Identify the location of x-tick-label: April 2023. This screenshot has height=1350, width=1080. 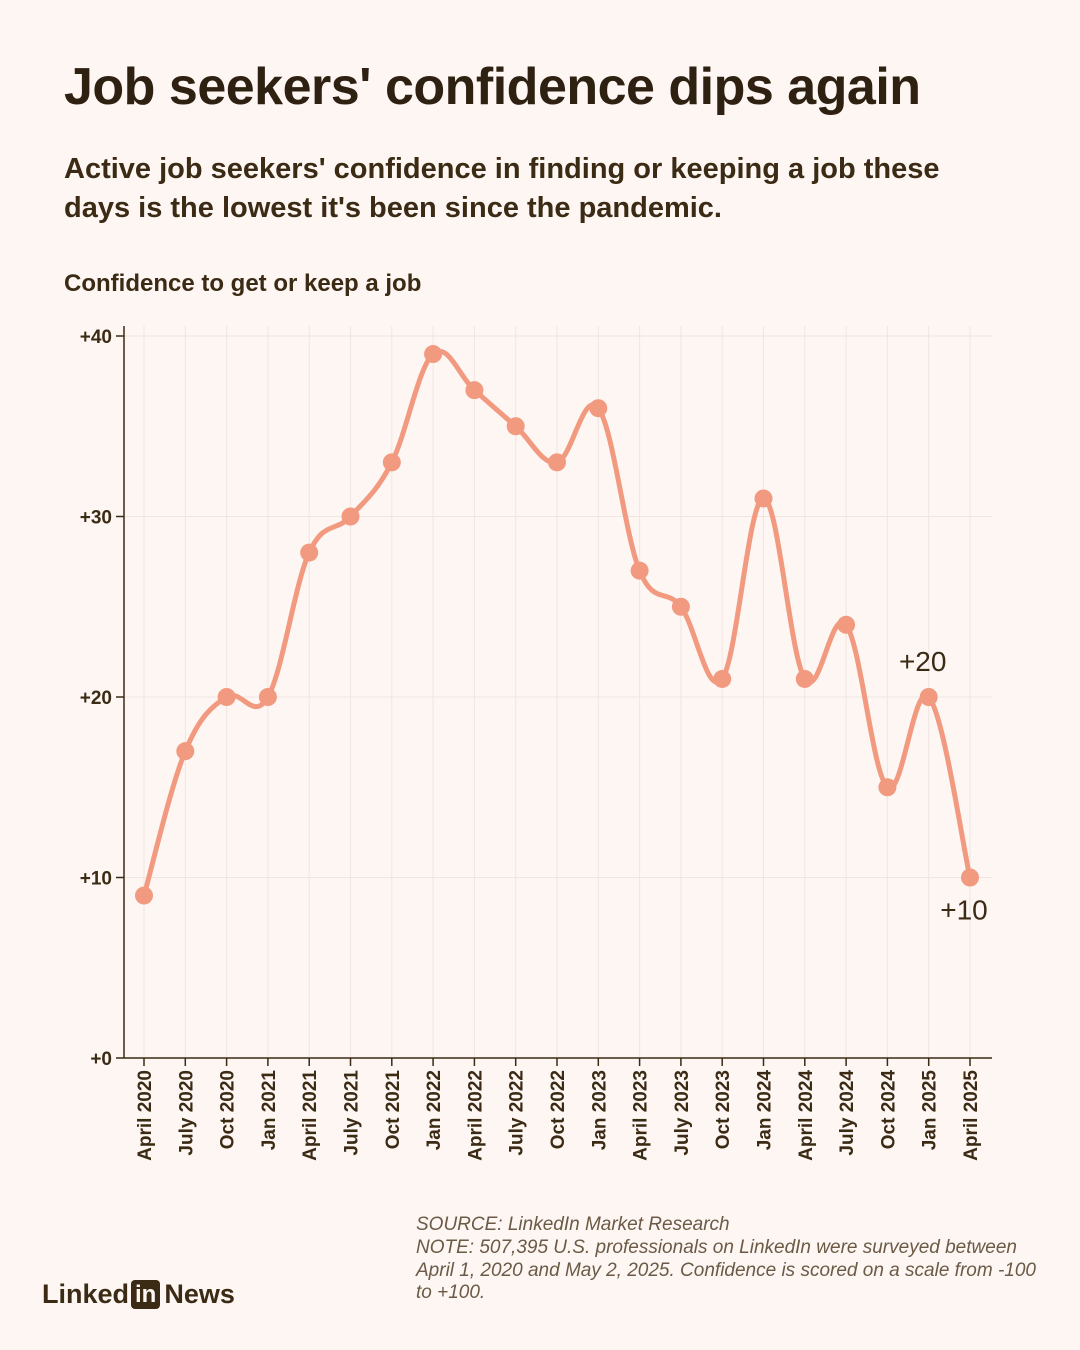
(641, 1115).